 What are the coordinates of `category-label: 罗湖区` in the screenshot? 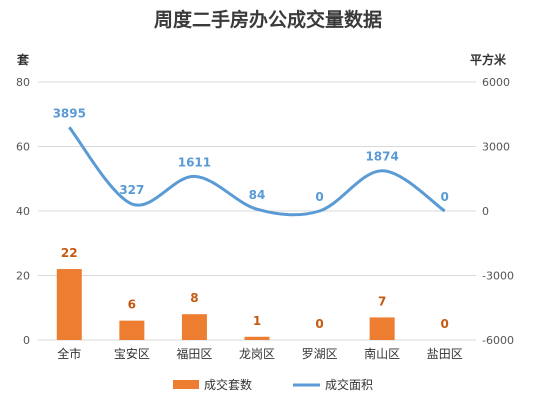 It's located at (320, 353).